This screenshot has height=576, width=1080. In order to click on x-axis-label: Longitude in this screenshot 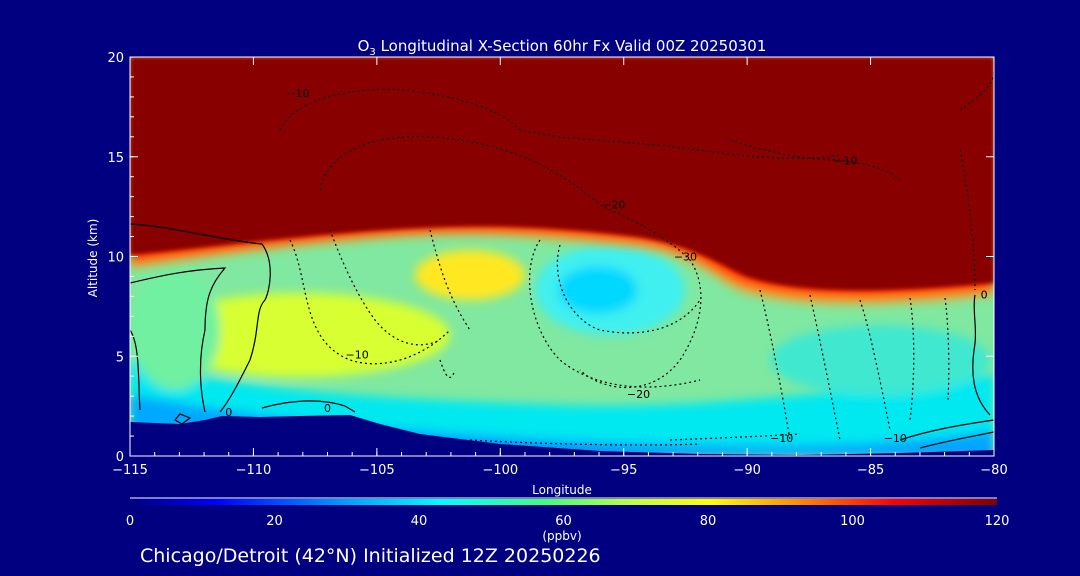, I will do `click(562, 490)`.